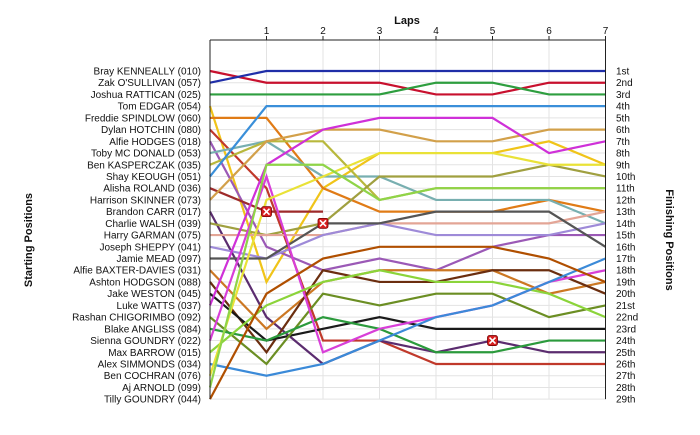  Describe the element at coordinates (623, 154) in the screenshot. I see `finishing-position-label: 8th` at that location.